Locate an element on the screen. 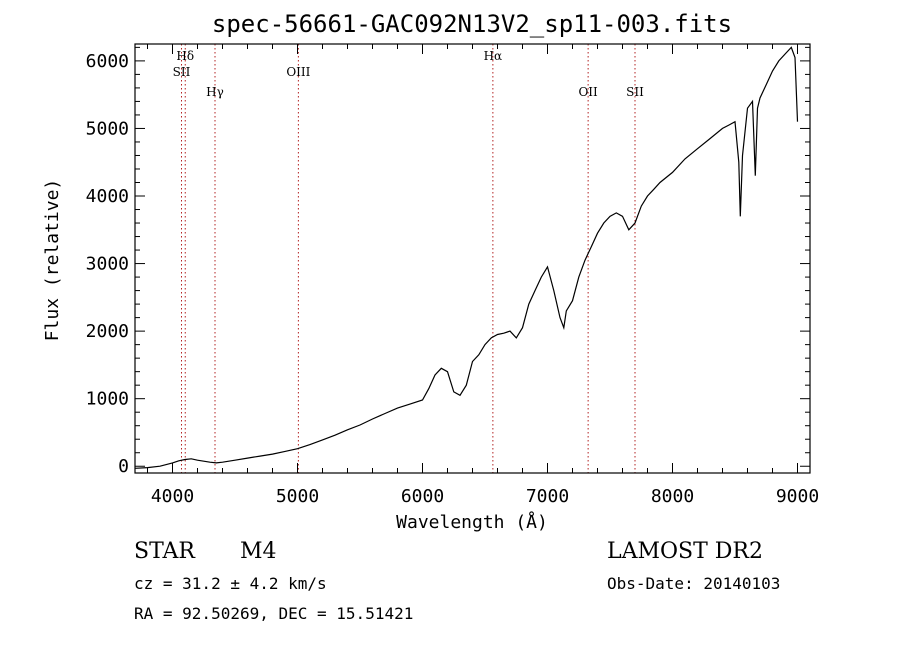 The image size is (900, 649). spectral-line-label: Hα is located at coordinates (493, 56).